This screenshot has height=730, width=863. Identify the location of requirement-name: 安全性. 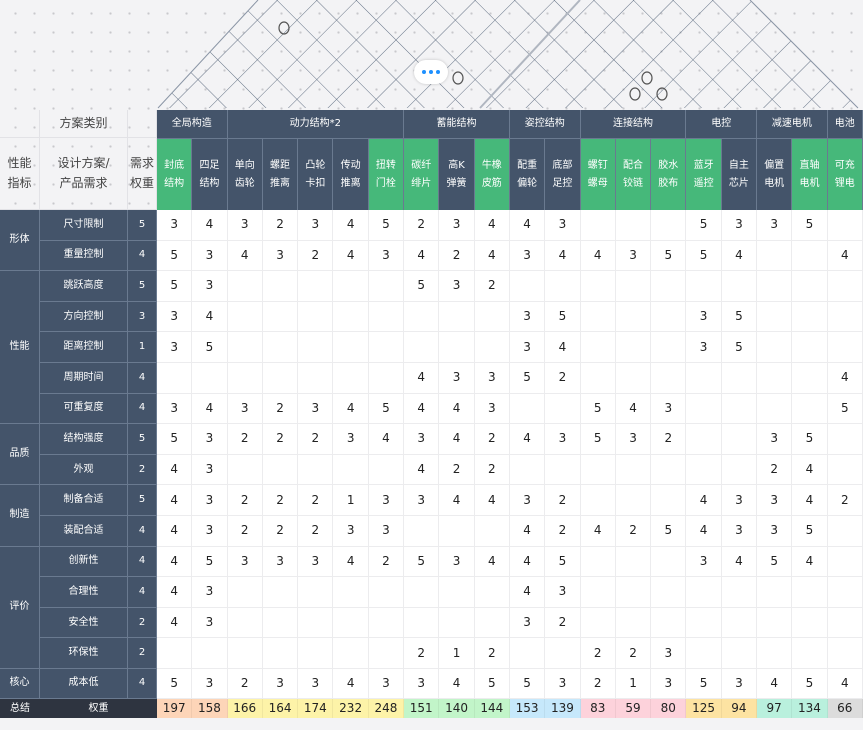
(84, 623).